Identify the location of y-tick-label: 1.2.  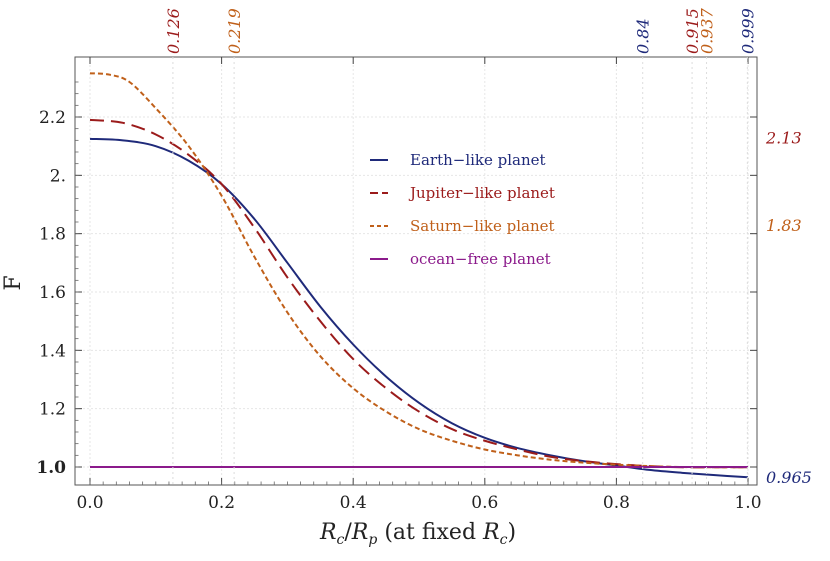
(52, 410).